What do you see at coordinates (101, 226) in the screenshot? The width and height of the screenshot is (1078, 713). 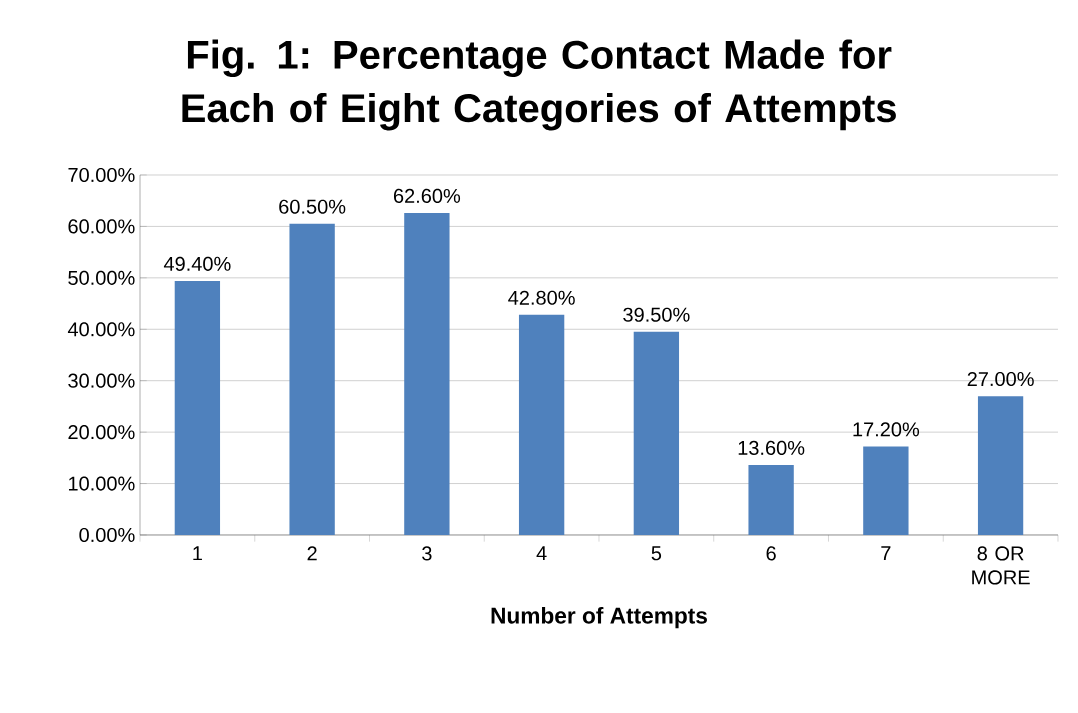 I see `y-tick-label: 60.00%` at bounding box center [101, 226].